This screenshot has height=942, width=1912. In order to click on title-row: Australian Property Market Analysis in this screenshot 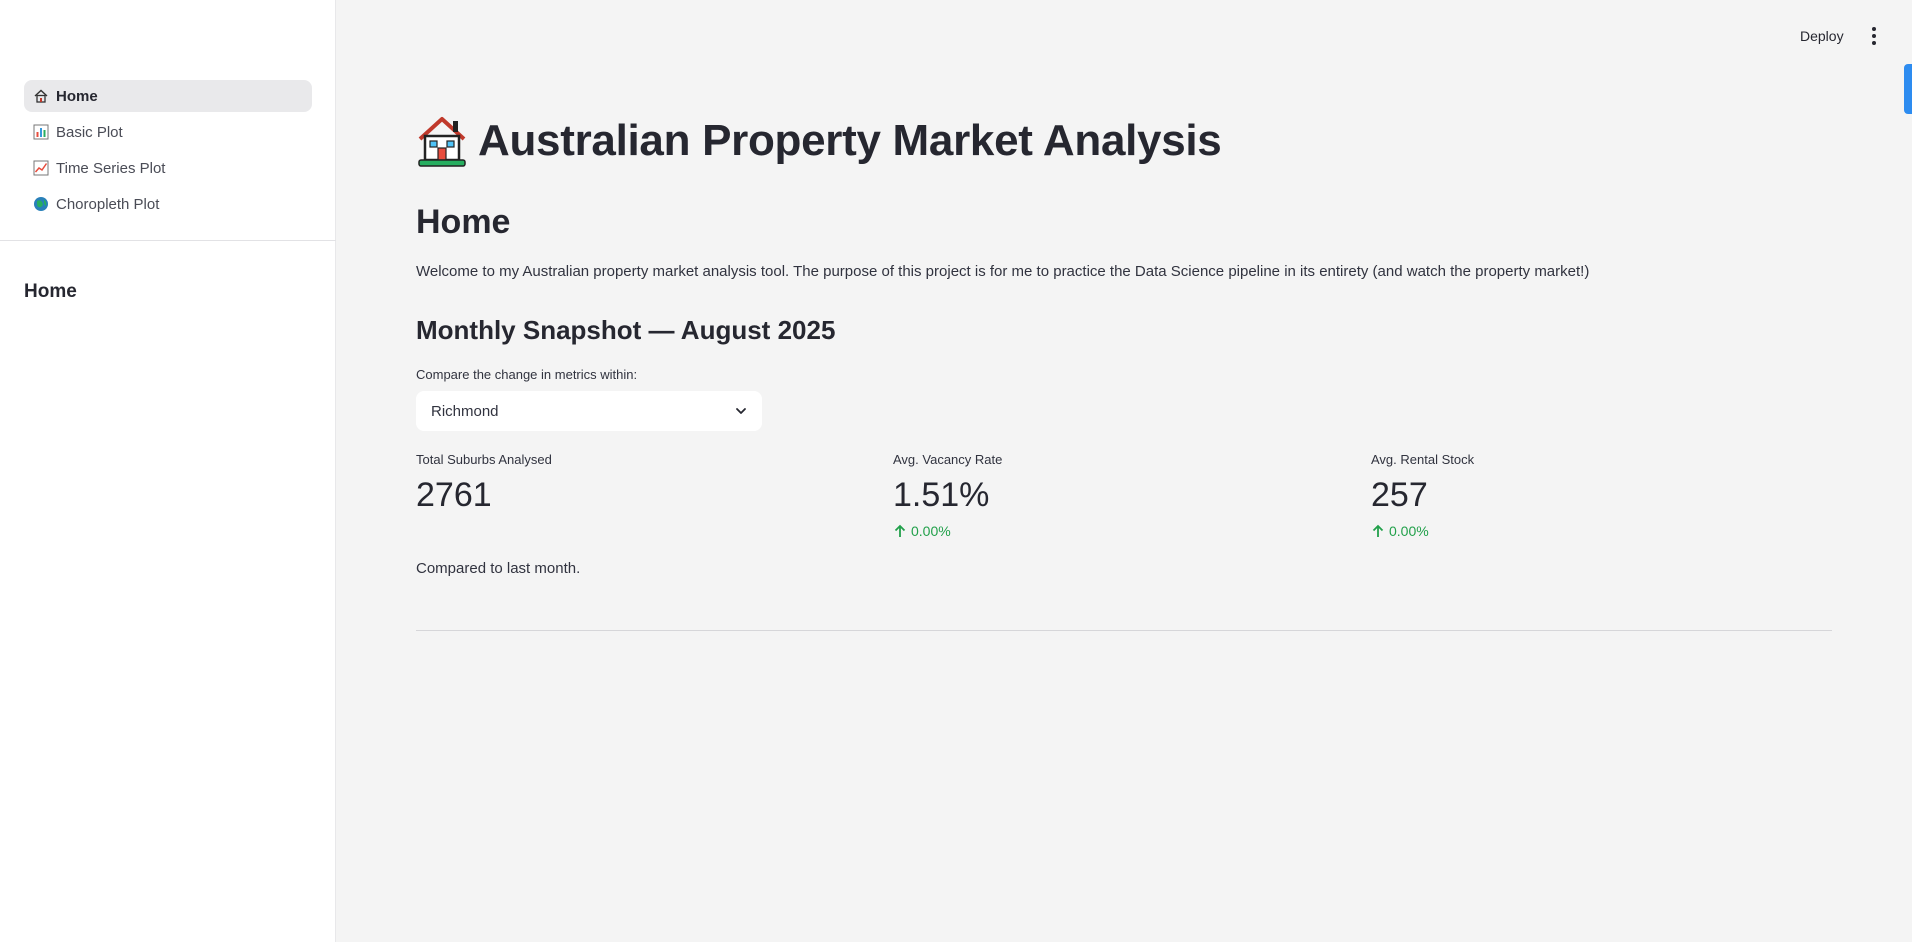, I will do `click(819, 141)`.